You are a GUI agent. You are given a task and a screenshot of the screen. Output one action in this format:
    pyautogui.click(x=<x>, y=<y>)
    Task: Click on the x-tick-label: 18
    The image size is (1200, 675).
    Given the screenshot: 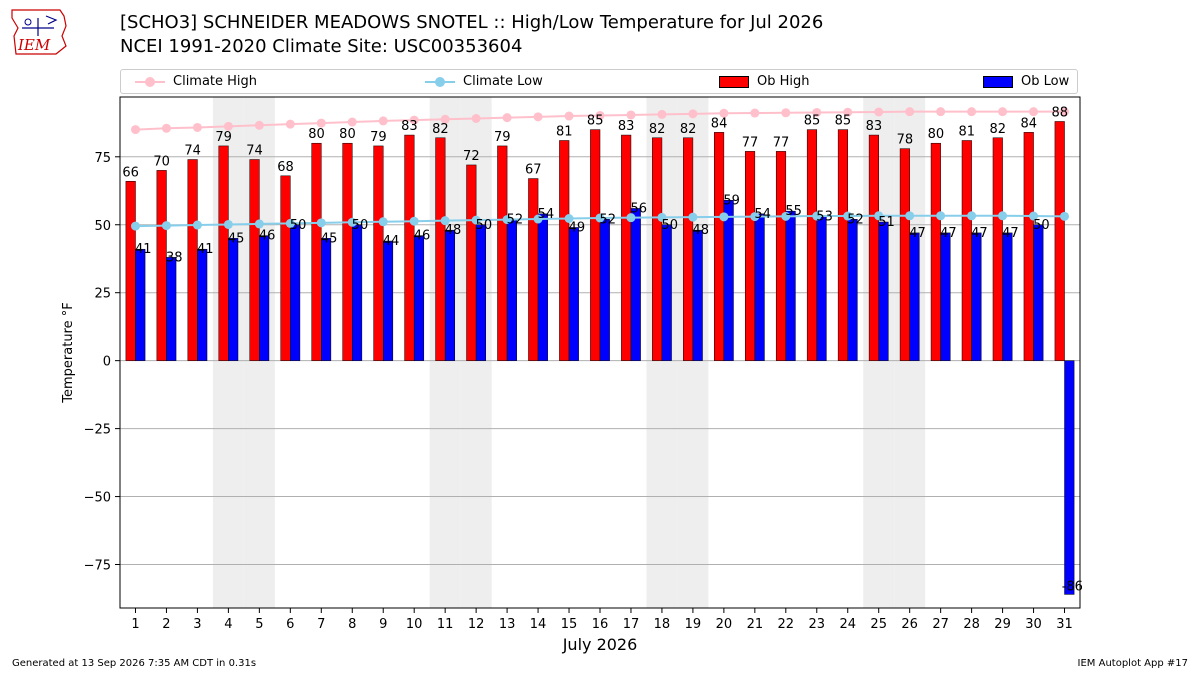 What is the action you would take?
    pyautogui.click(x=662, y=624)
    